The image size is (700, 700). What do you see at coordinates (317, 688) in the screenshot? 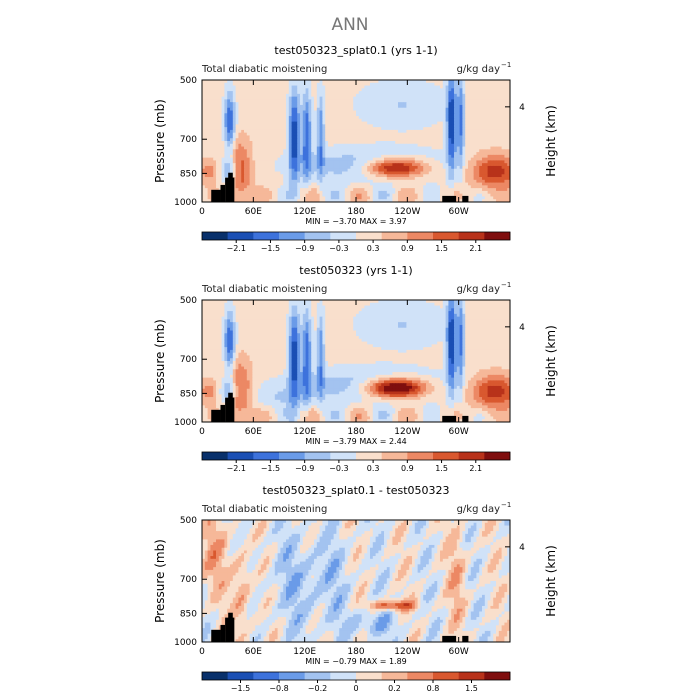
I see `colorbar-label: −0.2` at bounding box center [317, 688].